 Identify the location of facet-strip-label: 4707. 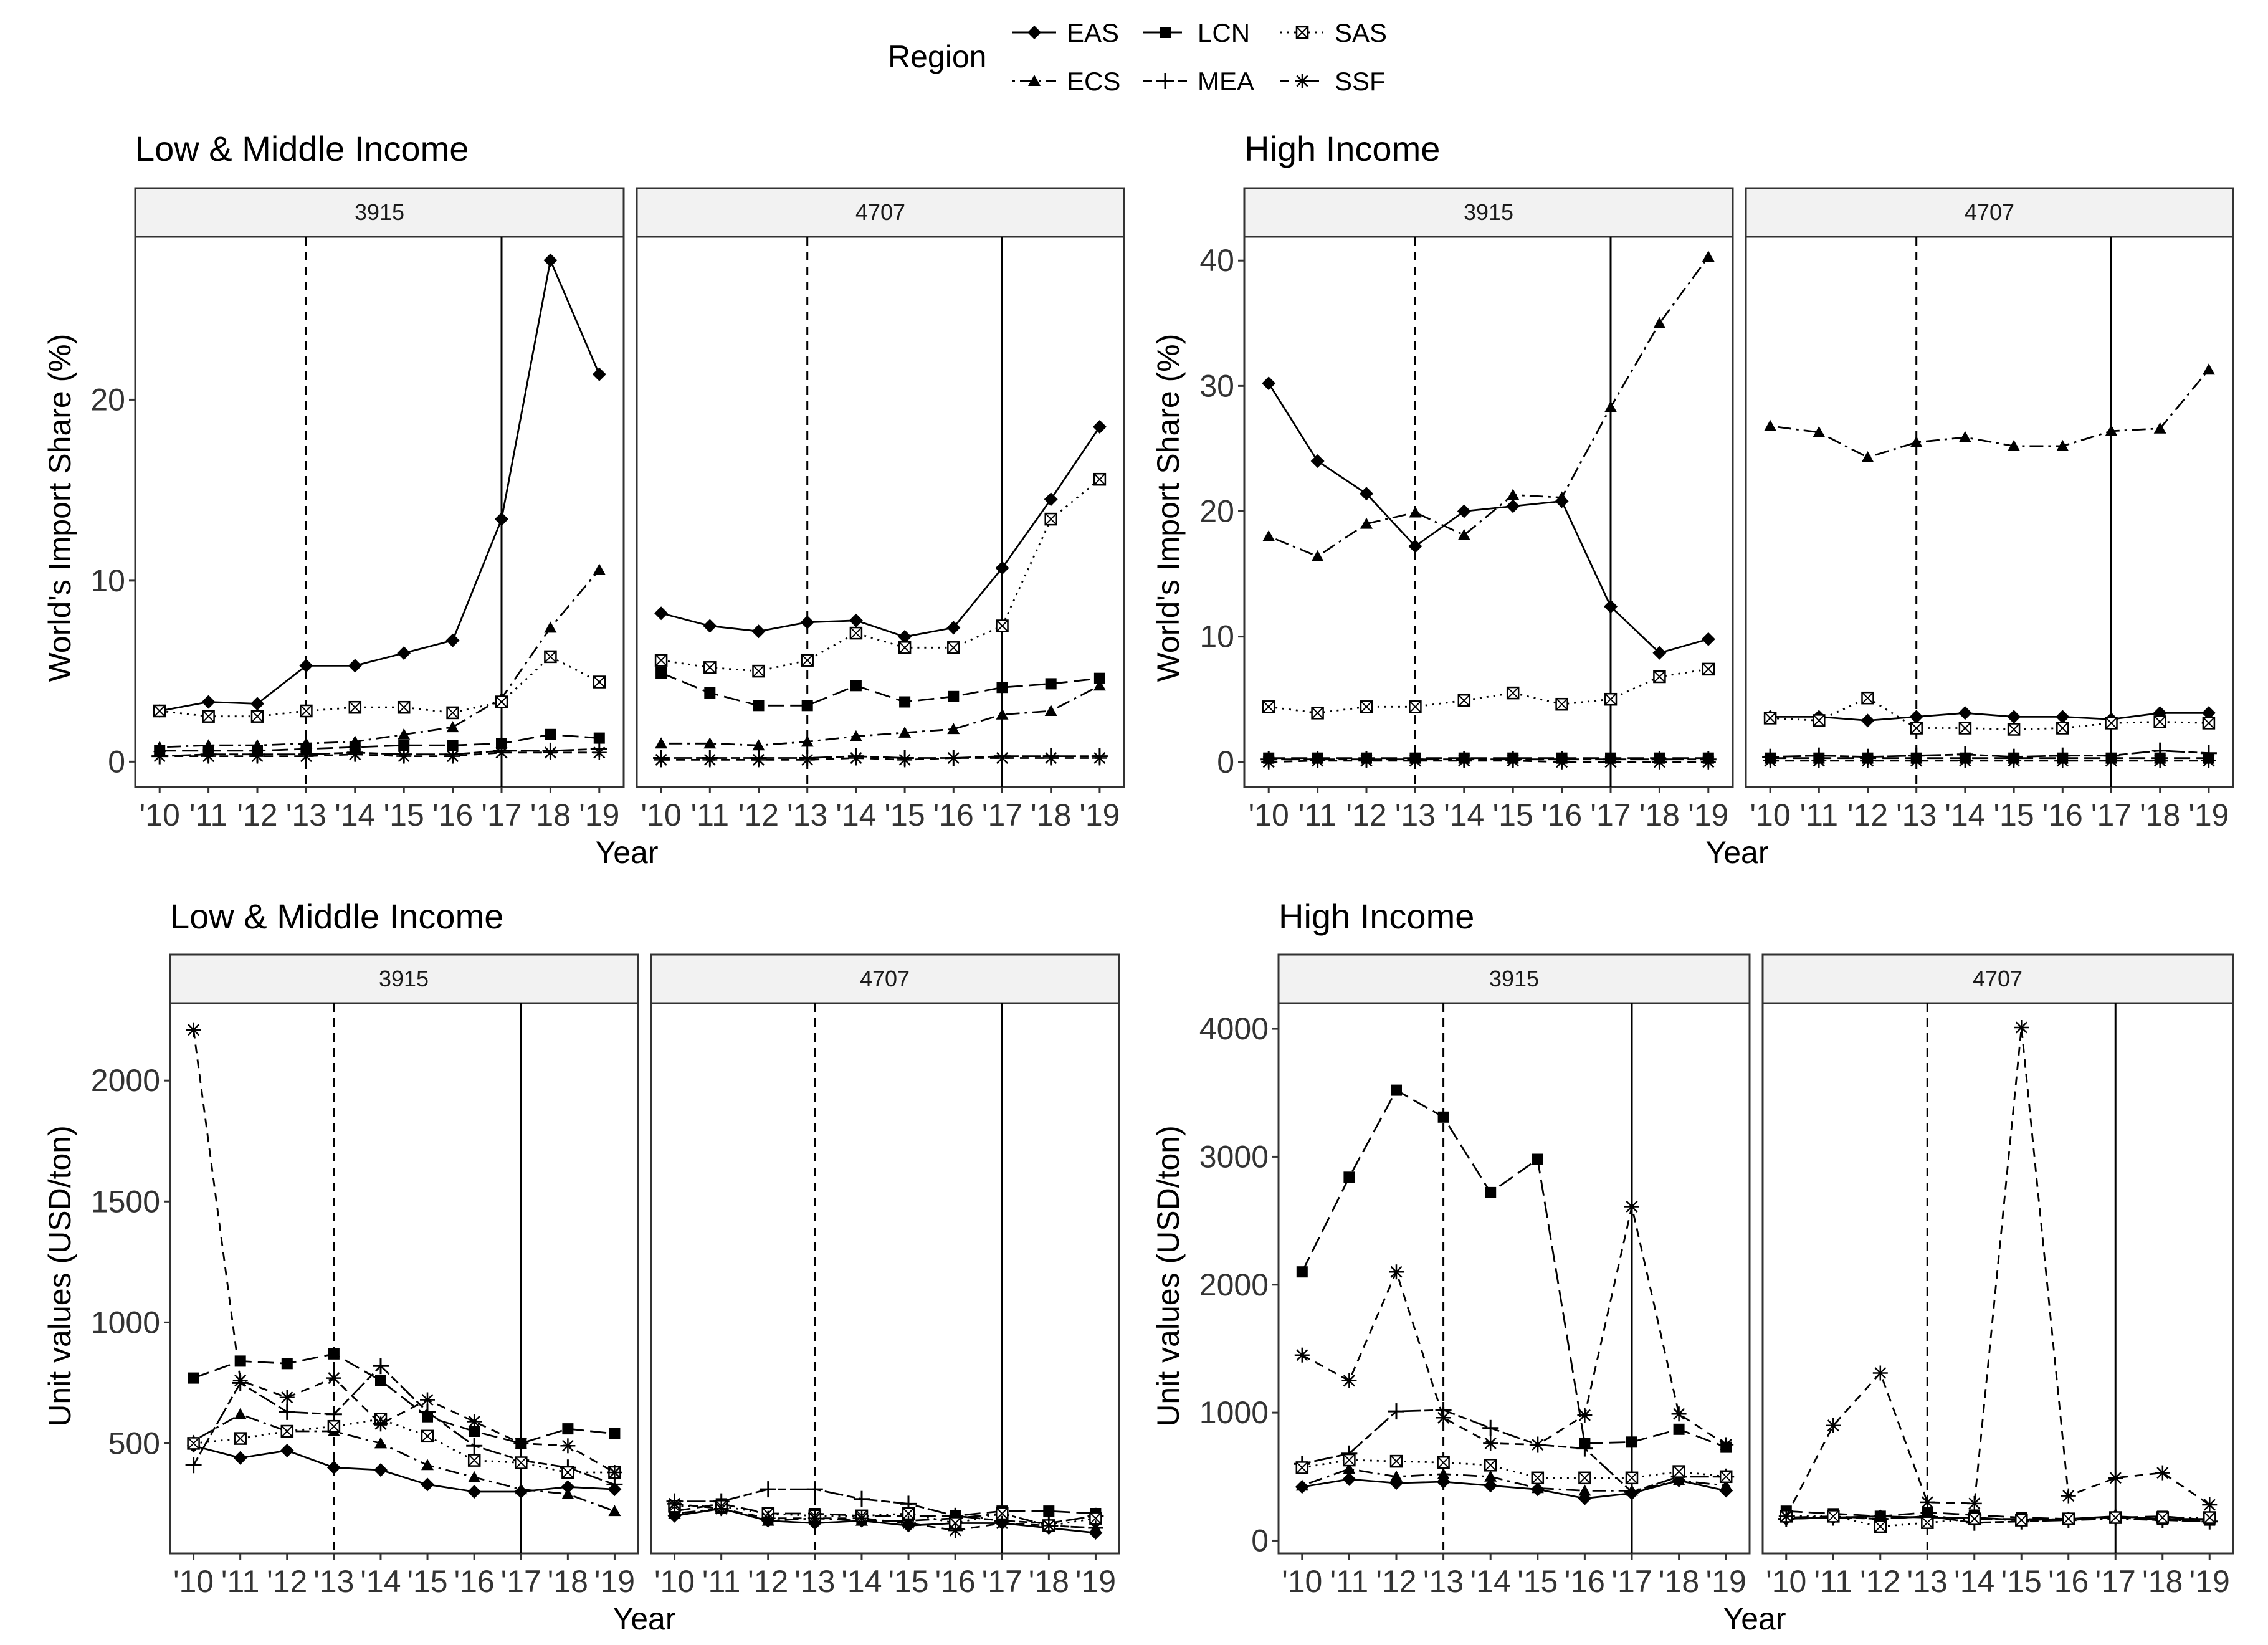
(880, 212).